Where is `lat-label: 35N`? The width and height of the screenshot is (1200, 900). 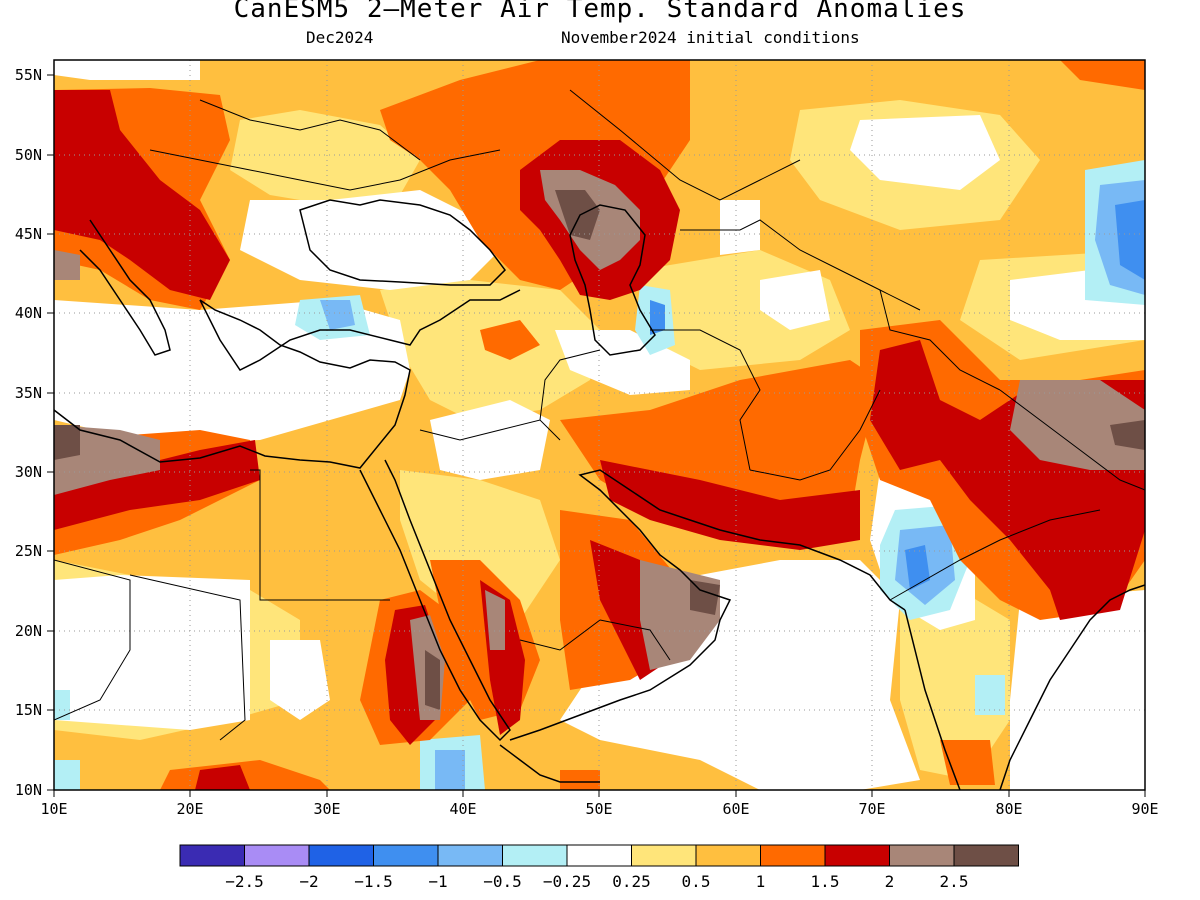 lat-label: 35N is located at coordinates (28, 393).